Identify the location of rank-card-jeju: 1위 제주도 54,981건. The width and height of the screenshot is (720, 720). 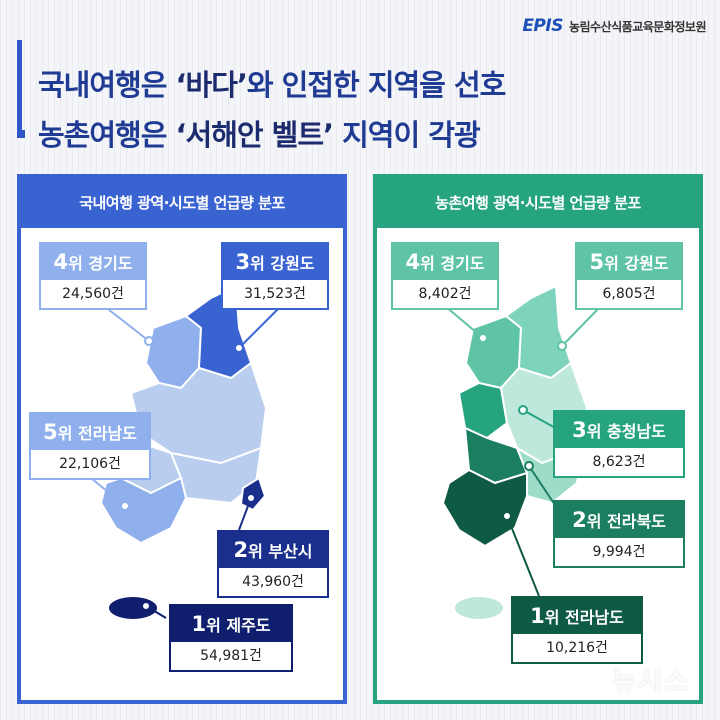
(231, 638).